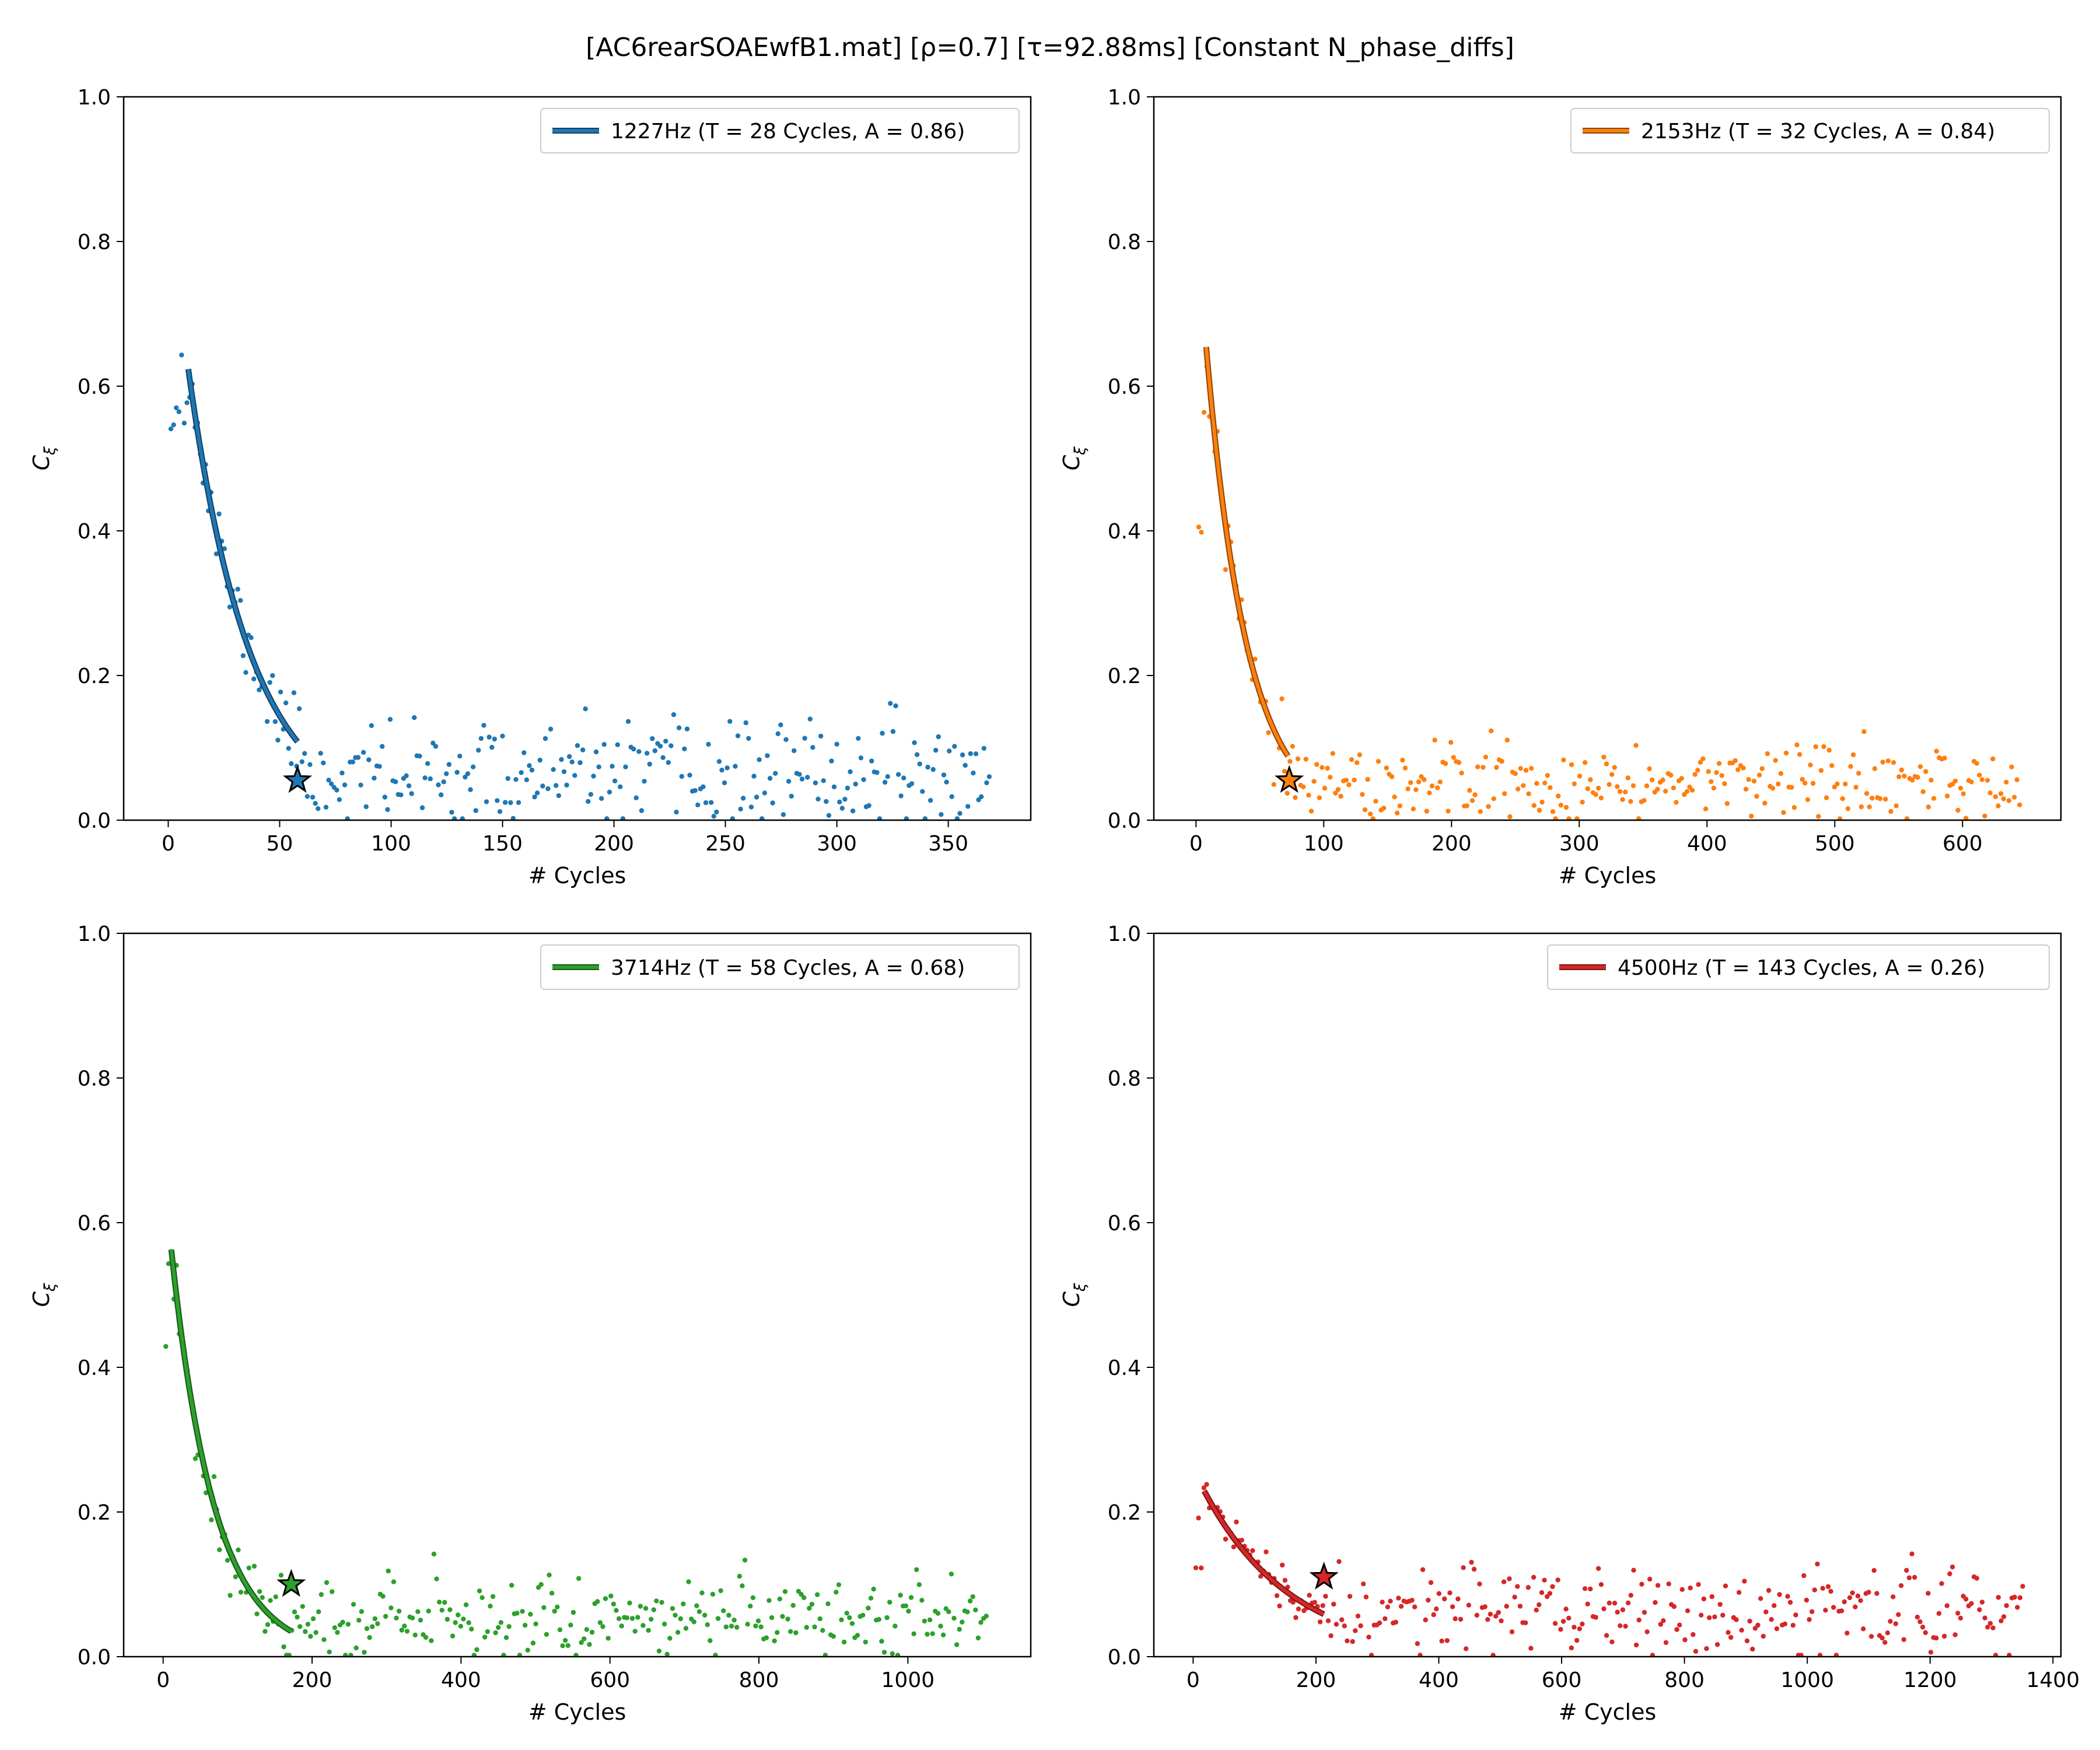  I want to click on x-tick-label: 400, so click(1439, 1680).